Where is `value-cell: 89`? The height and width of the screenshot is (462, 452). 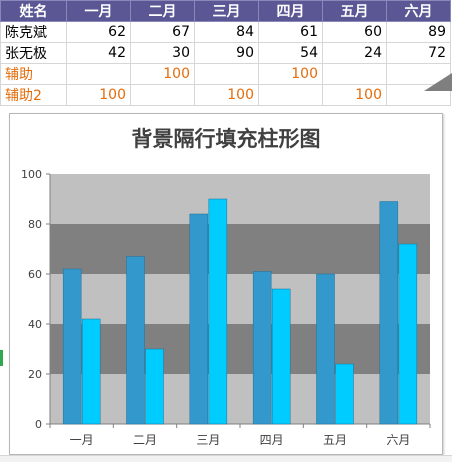 value-cell: 89 is located at coordinates (418, 32).